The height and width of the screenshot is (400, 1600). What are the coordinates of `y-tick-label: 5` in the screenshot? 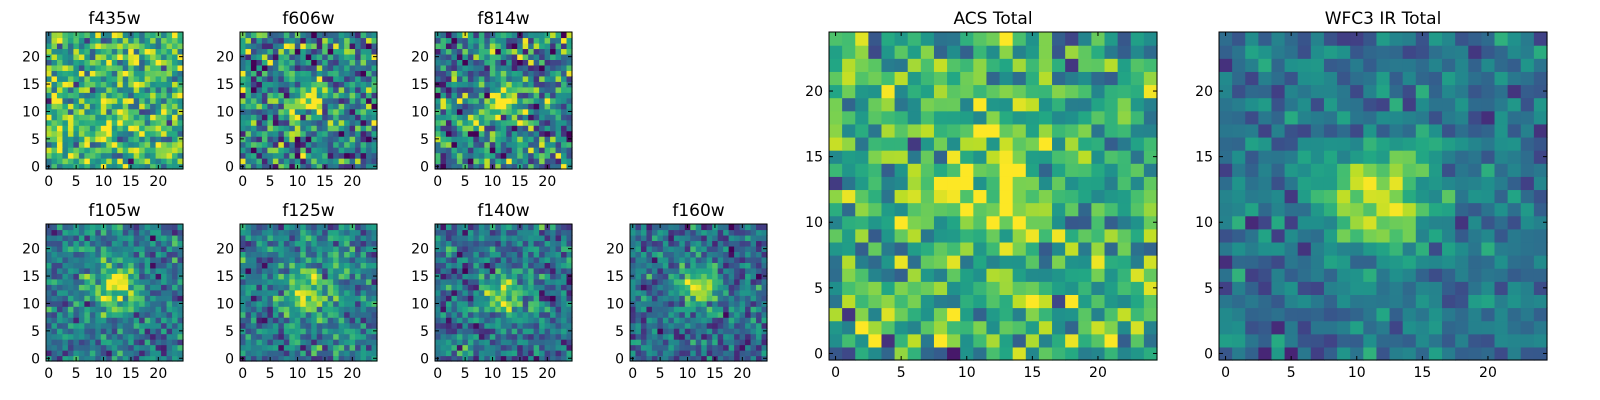 It's located at (424, 332).